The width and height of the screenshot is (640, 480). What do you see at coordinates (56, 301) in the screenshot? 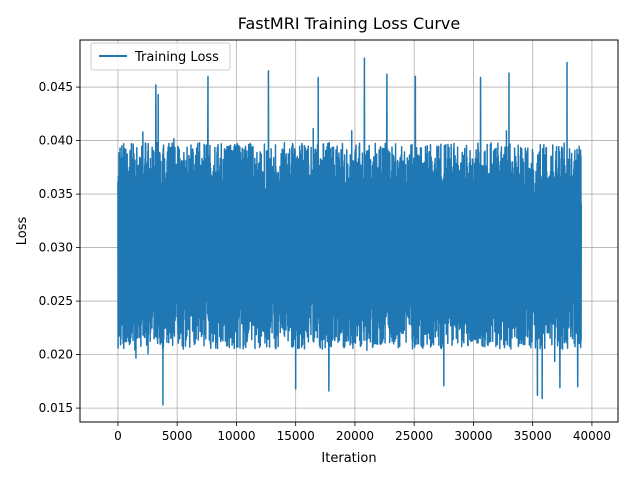
I see `y-tick-label: 0.025` at bounding box center [56, 301].